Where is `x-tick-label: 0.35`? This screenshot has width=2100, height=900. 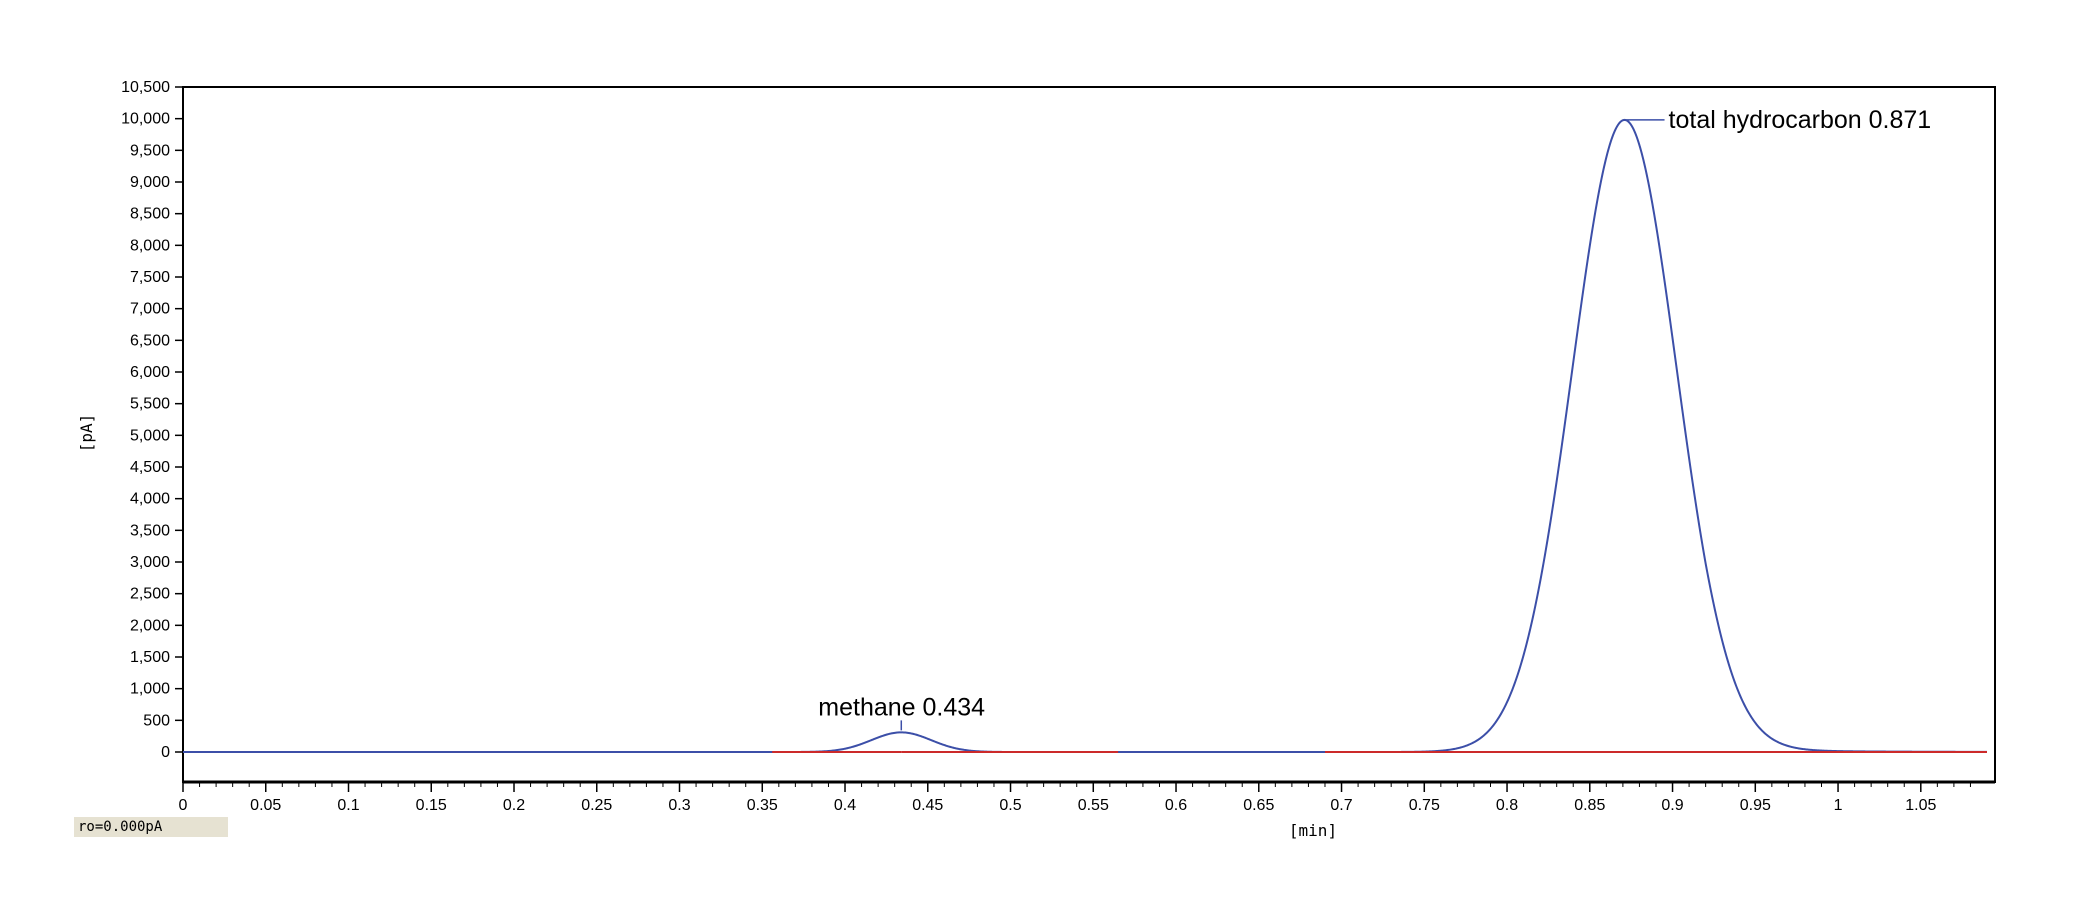
x-tick-label: 0.35 is located at coordinates (762, 805).